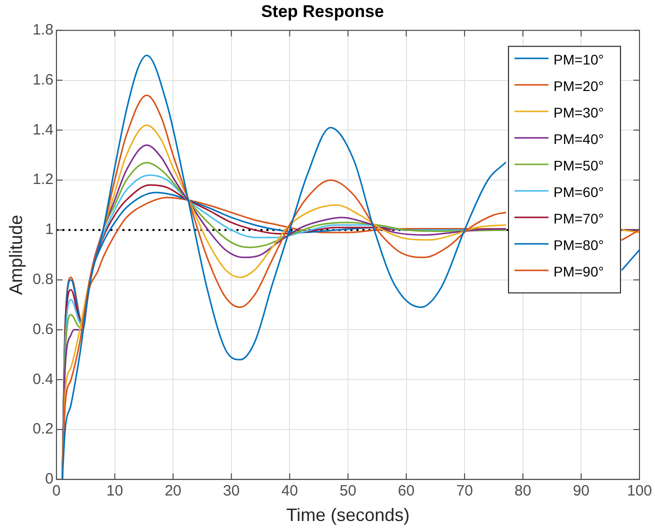  What do you see at coordinates (578, 244) in the screenshot?
I see `legend-label: PM=80°` at bounding box center [578, 244].